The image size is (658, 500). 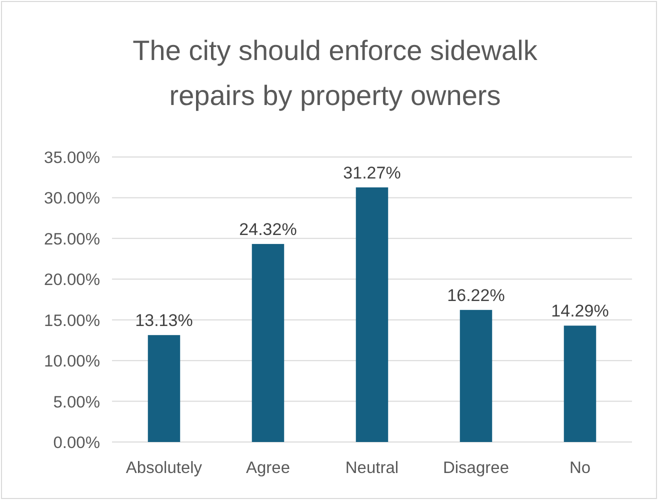 What do you see at coordinates (580, 311) in the screenshot?
I see `data-label: 14.29%` at bounding box center [580, 311].